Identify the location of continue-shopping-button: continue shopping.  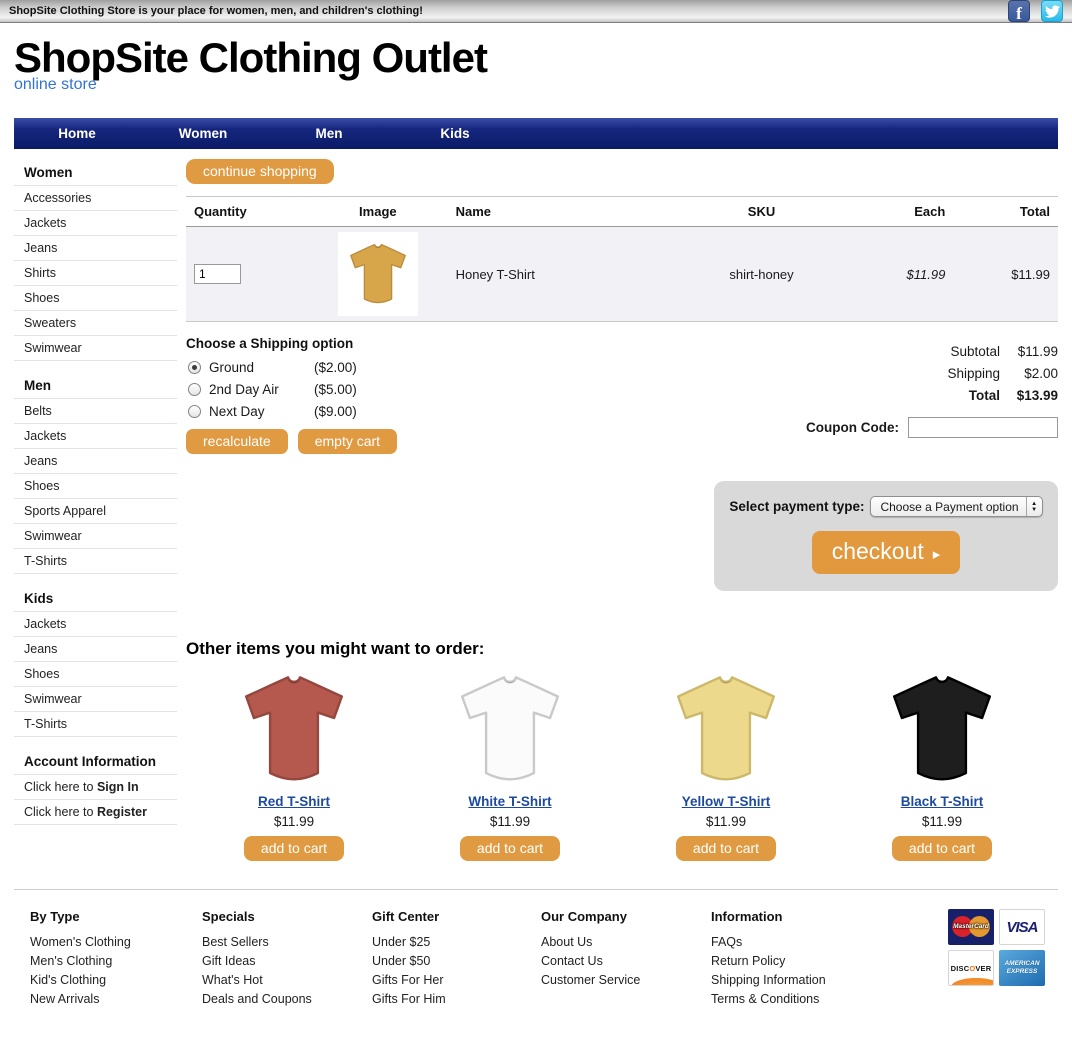
(260, 172).